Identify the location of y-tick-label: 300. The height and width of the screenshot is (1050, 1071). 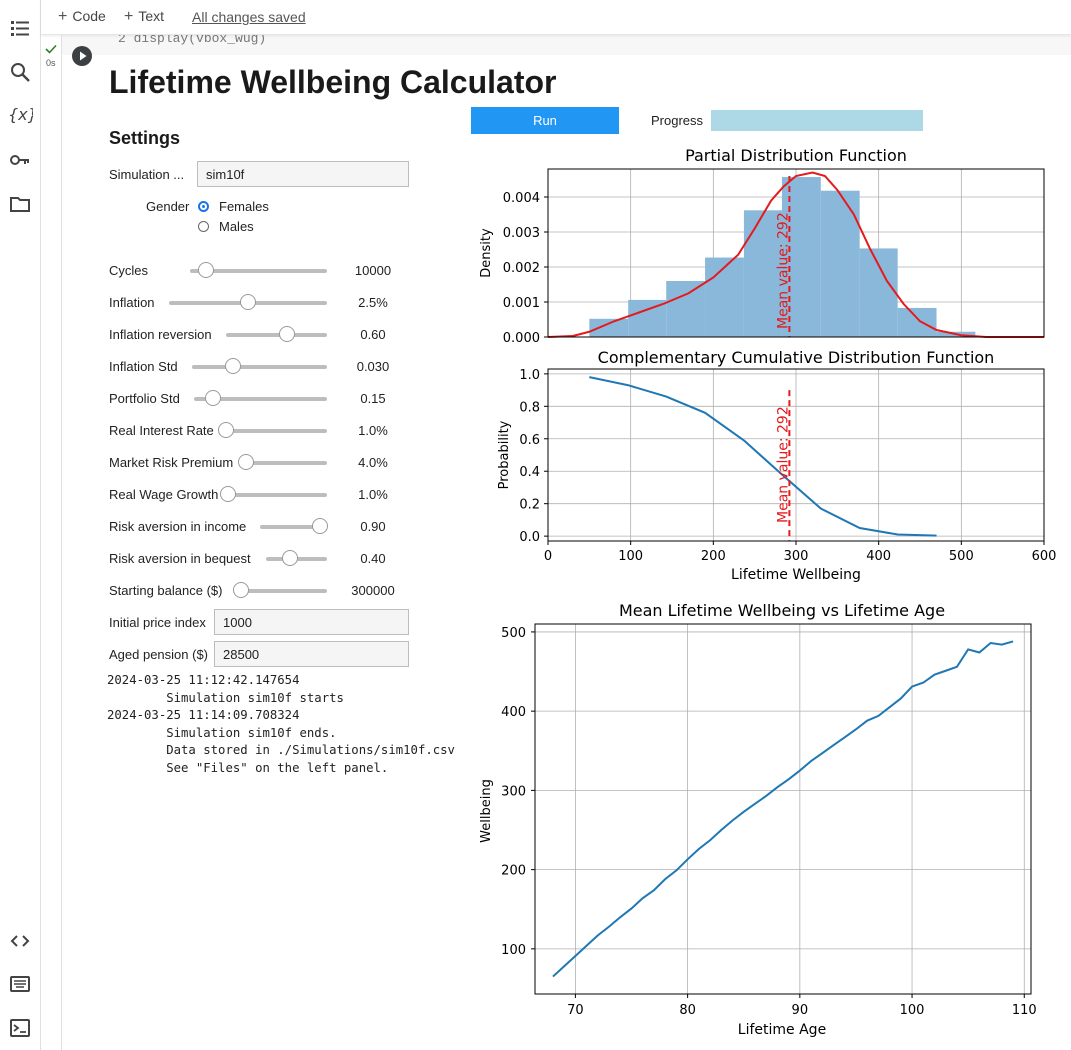
(513, 791).